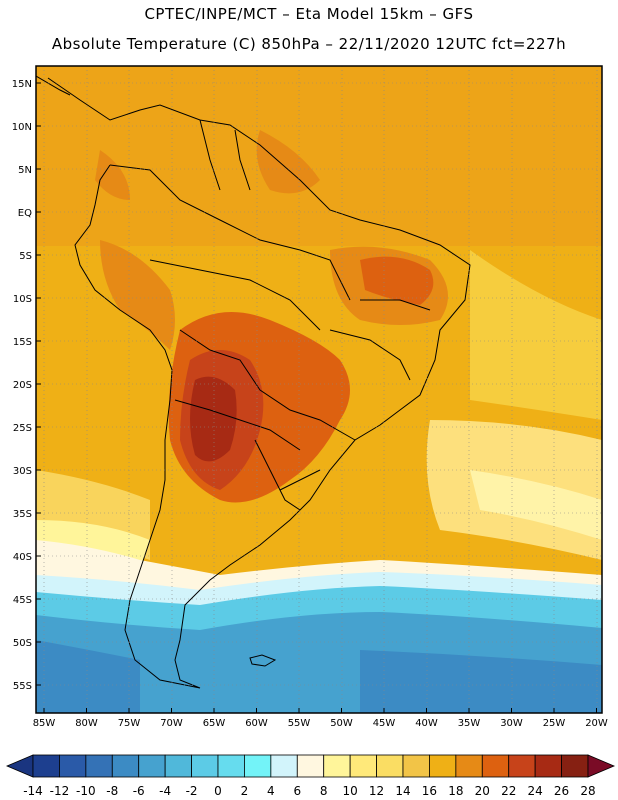 The width and height of the screenshot is (618, 800). I want to click on colorbar-label: -10, so click(86, 791).